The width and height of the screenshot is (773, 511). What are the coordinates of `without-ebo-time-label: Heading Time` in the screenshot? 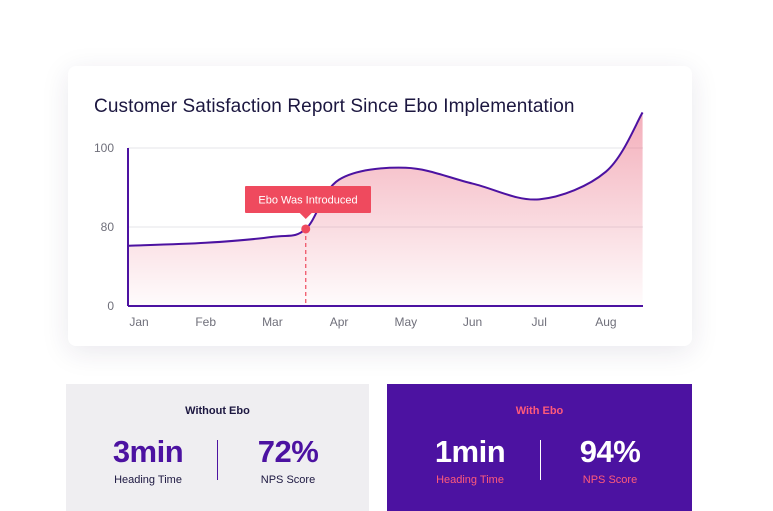 It's located at (148, 480).